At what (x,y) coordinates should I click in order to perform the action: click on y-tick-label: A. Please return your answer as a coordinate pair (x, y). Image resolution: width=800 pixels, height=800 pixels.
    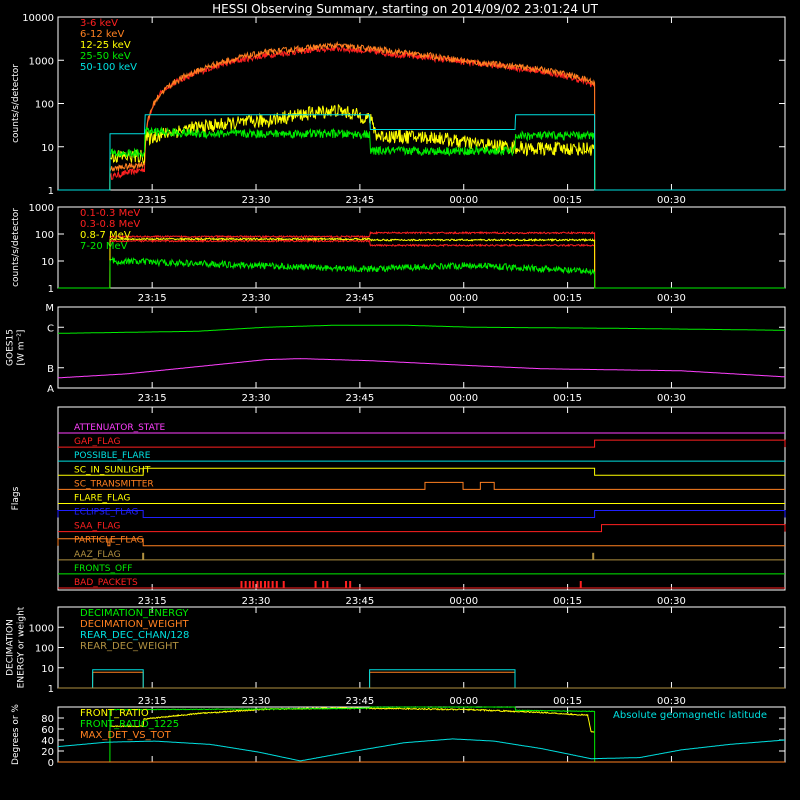
    Looking at the image, I should click on (50, 389).